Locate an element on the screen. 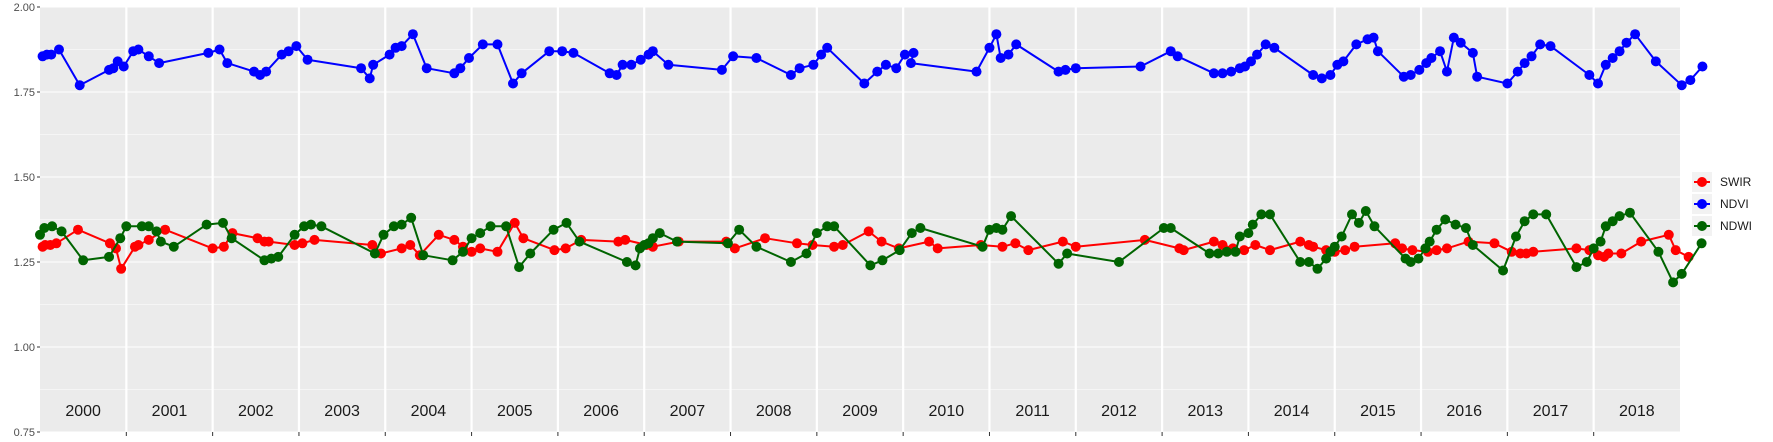  x-tick-label: 2017 is located at coordinates (1551, 411).